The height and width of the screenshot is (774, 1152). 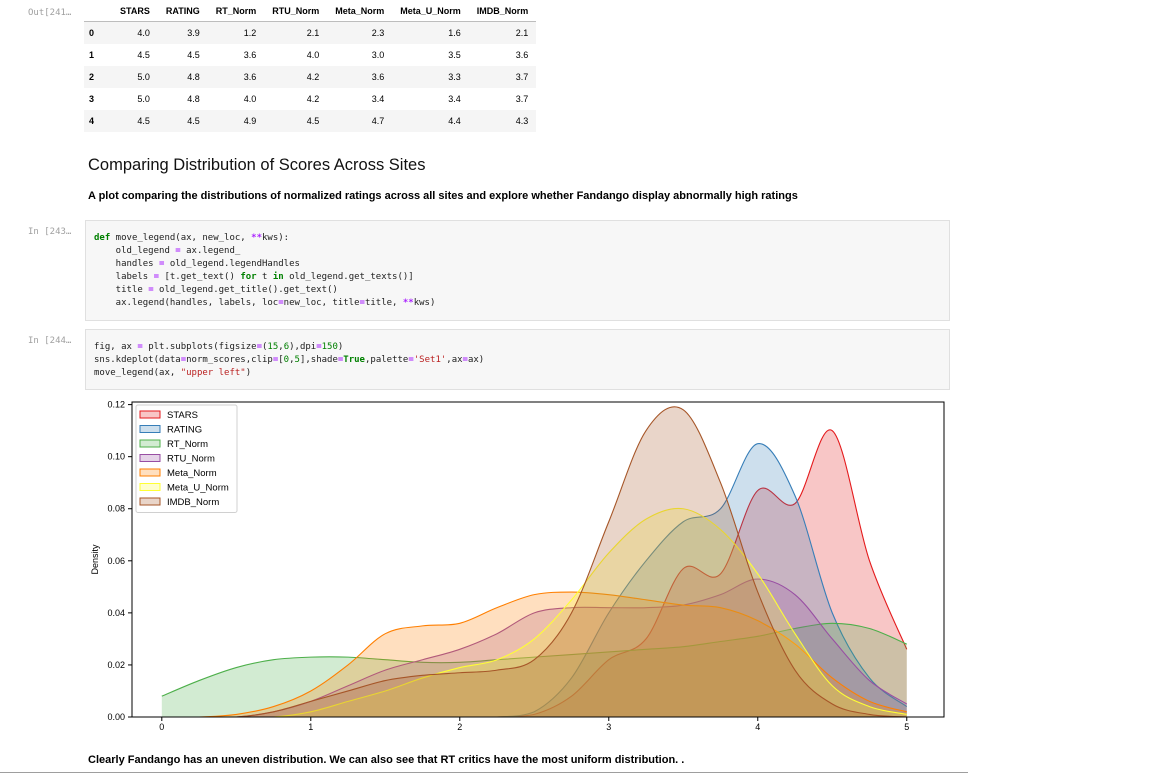 I want to click on x-tick-label: 3, so click(x=608, y=727).